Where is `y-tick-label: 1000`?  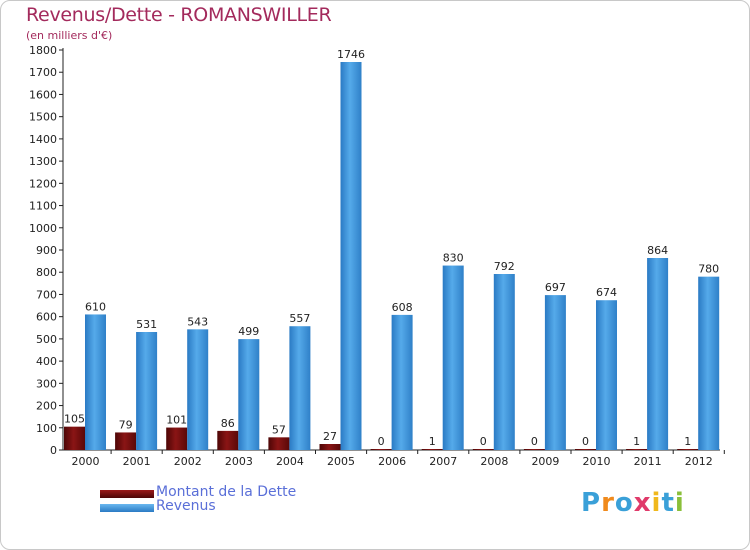
y-tick-label: 1000 is located at coordinates (43, 228).